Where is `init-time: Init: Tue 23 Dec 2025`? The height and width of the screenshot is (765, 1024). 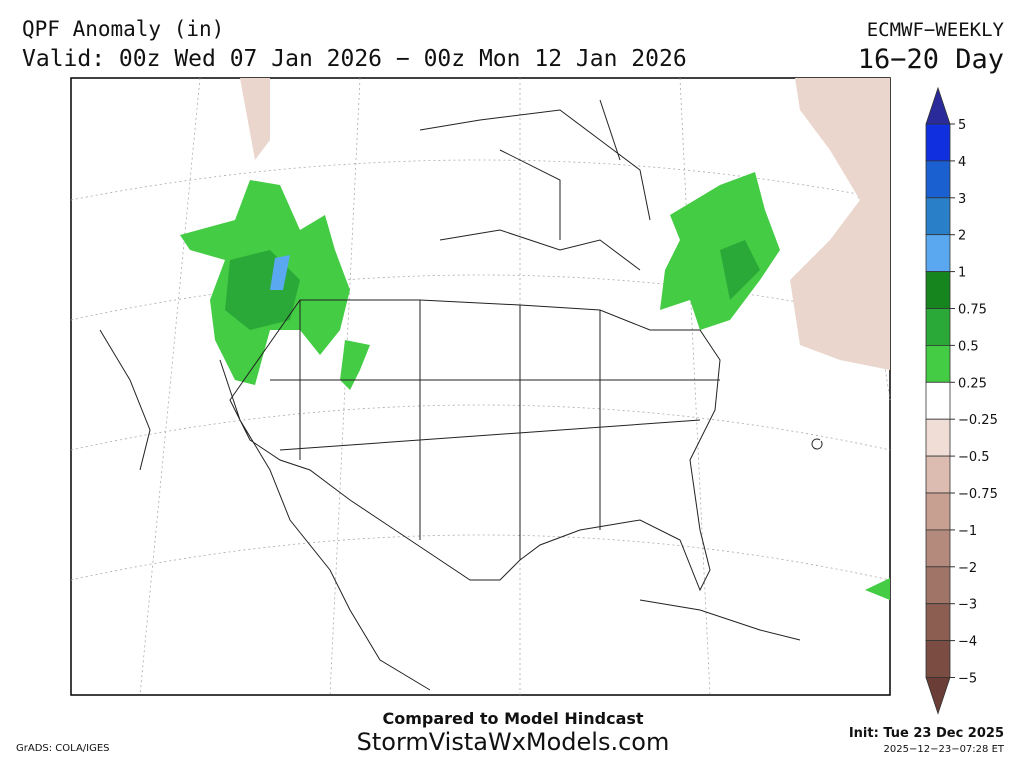 init-time: Init: Tue 23 Dec 2025 is located at coordinates (926, 733).